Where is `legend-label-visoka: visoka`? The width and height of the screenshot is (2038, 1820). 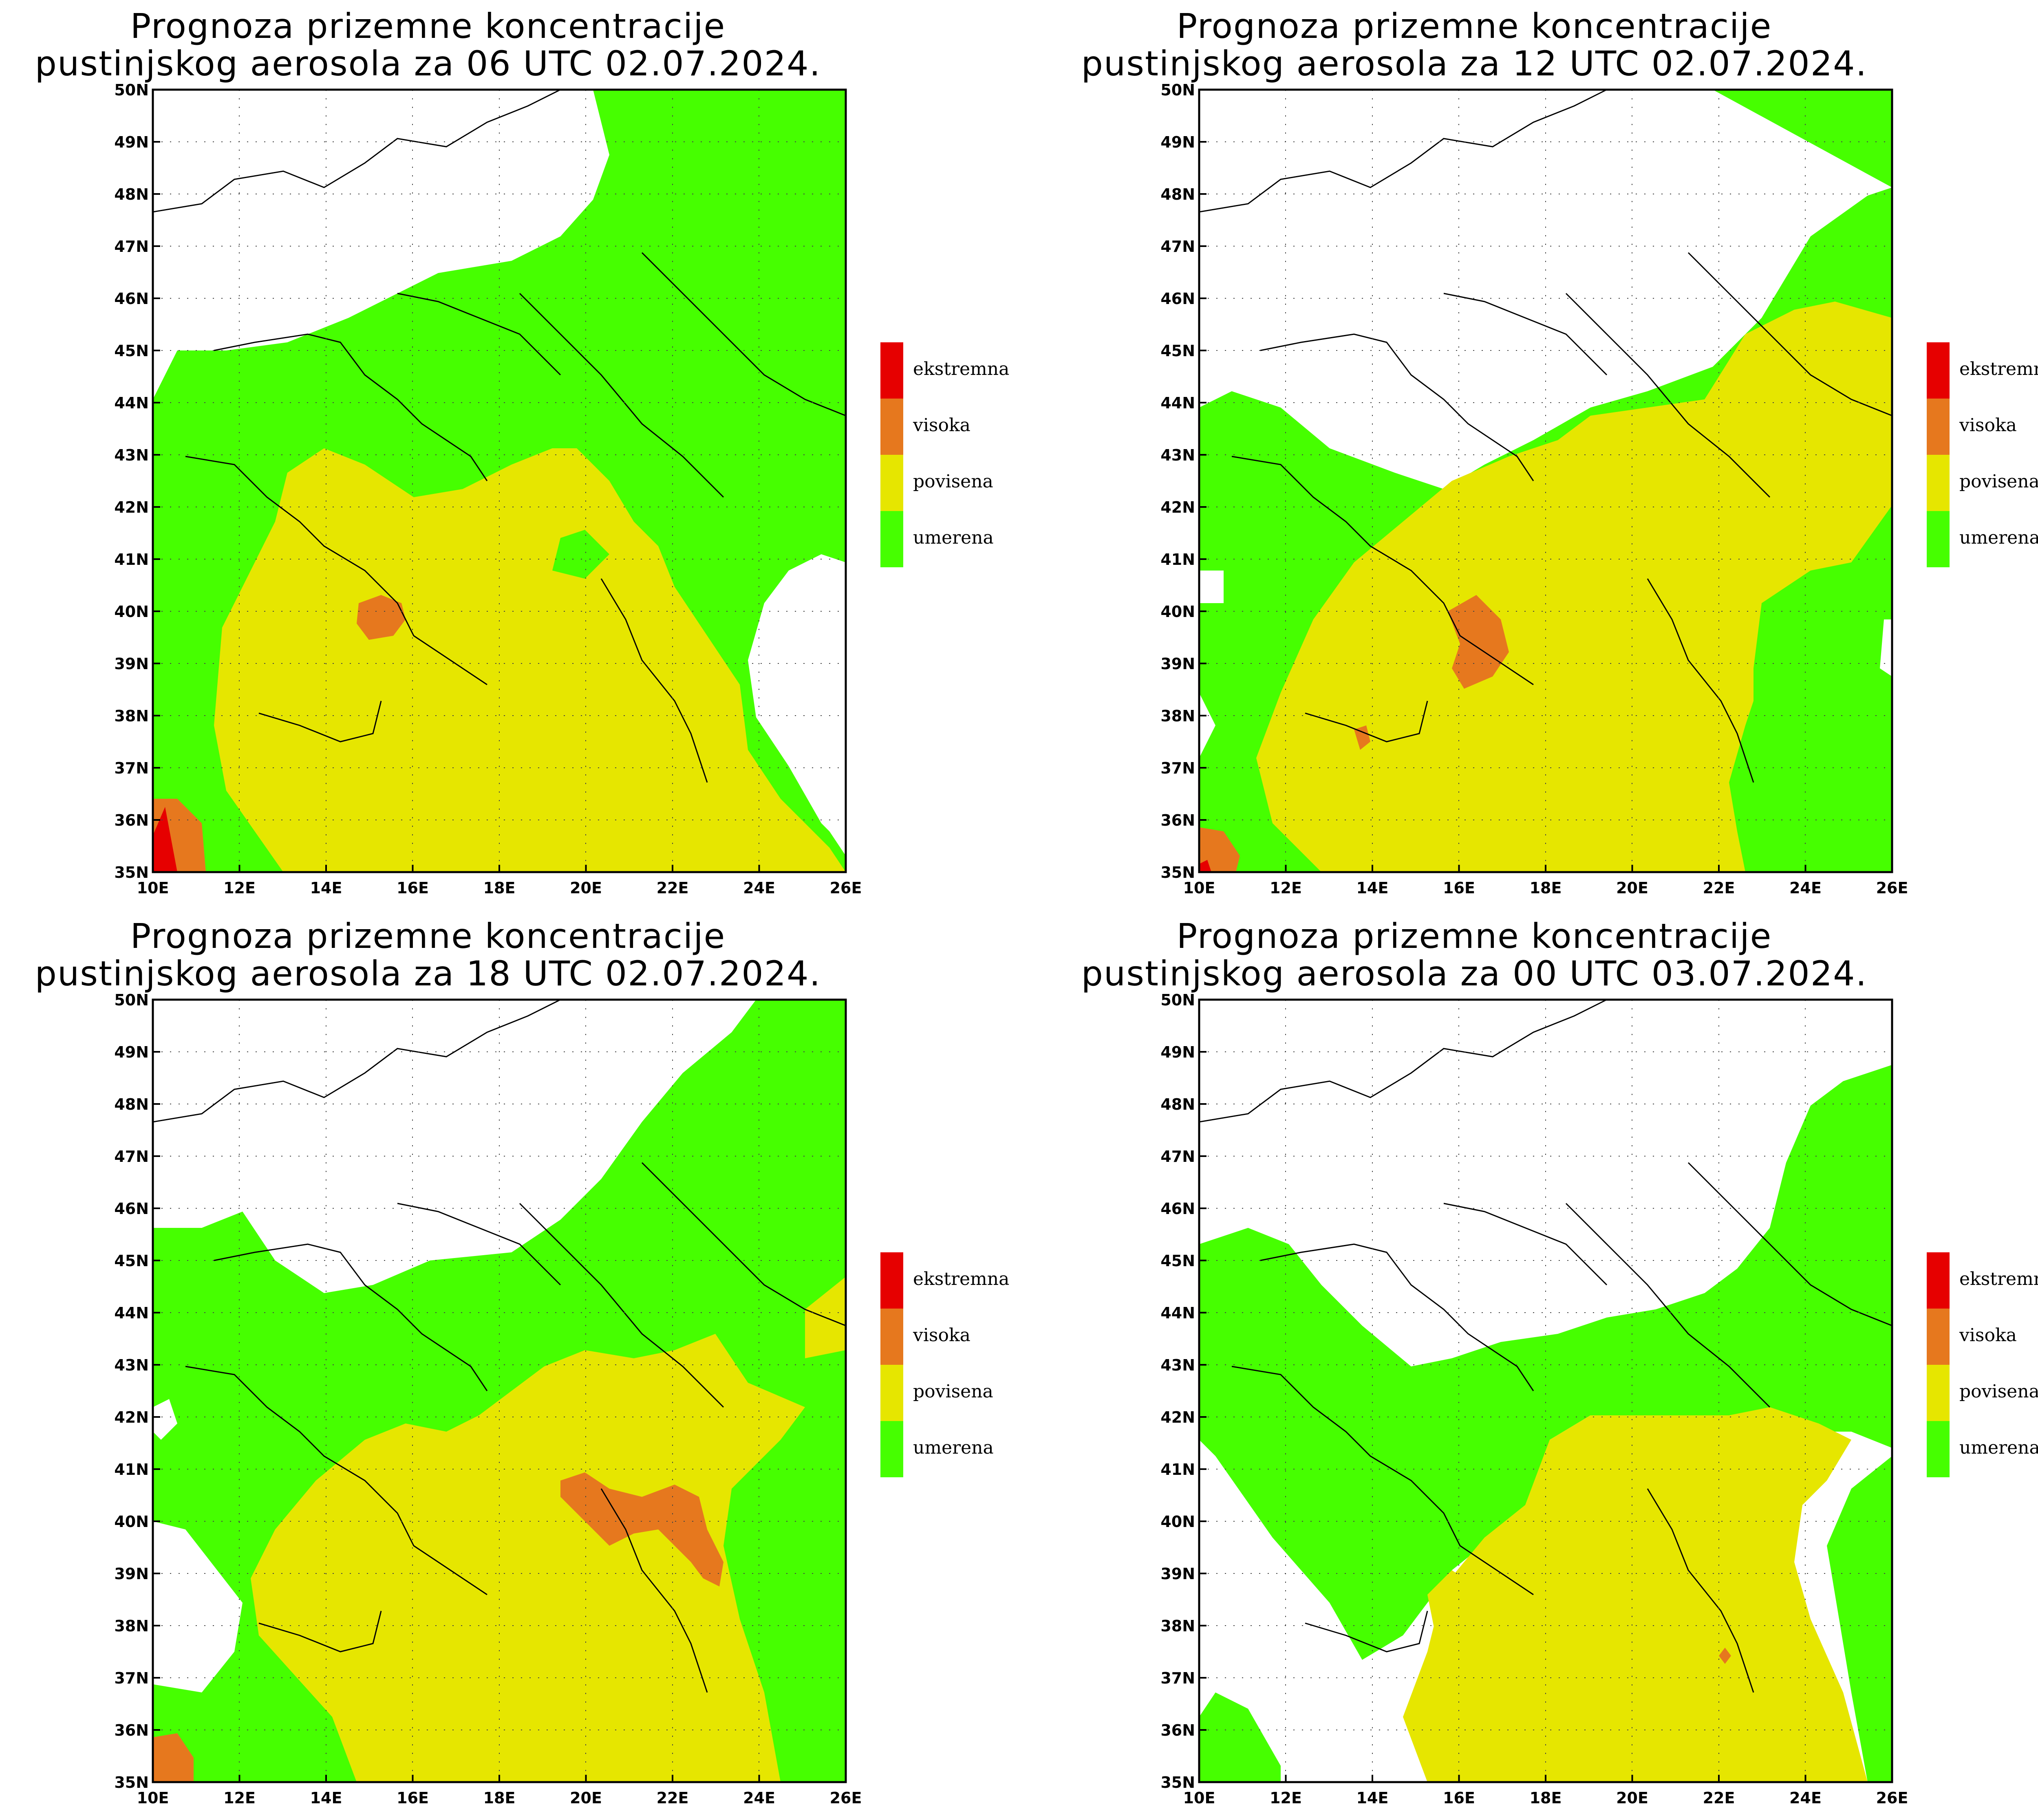
legend-label-visoka: visoka is located at coordinates (942, 1336).